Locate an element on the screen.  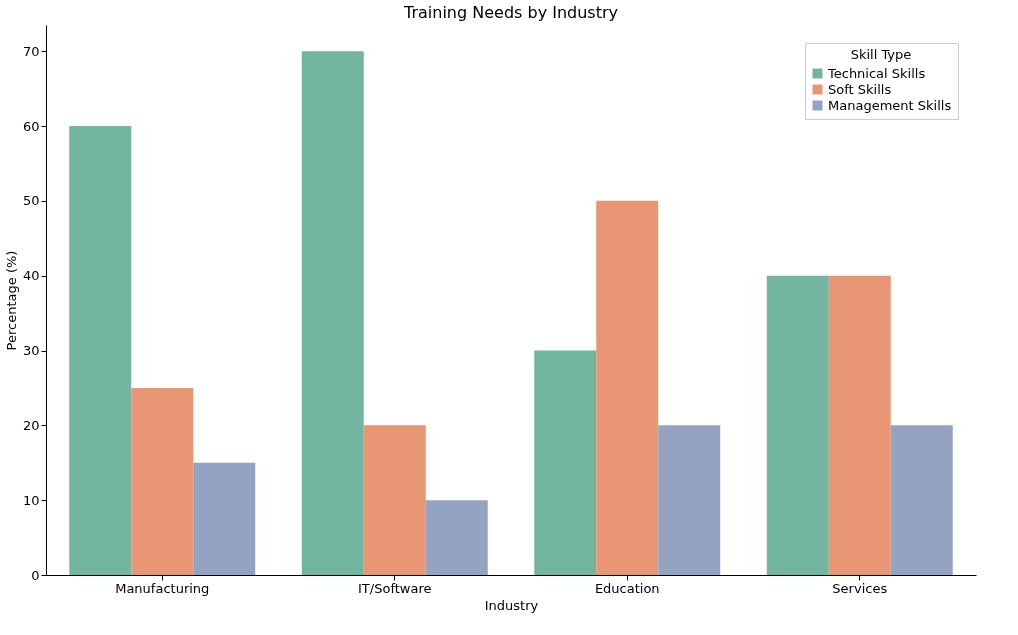
y-tick-label: 40 is located at coordinates (31, 276).